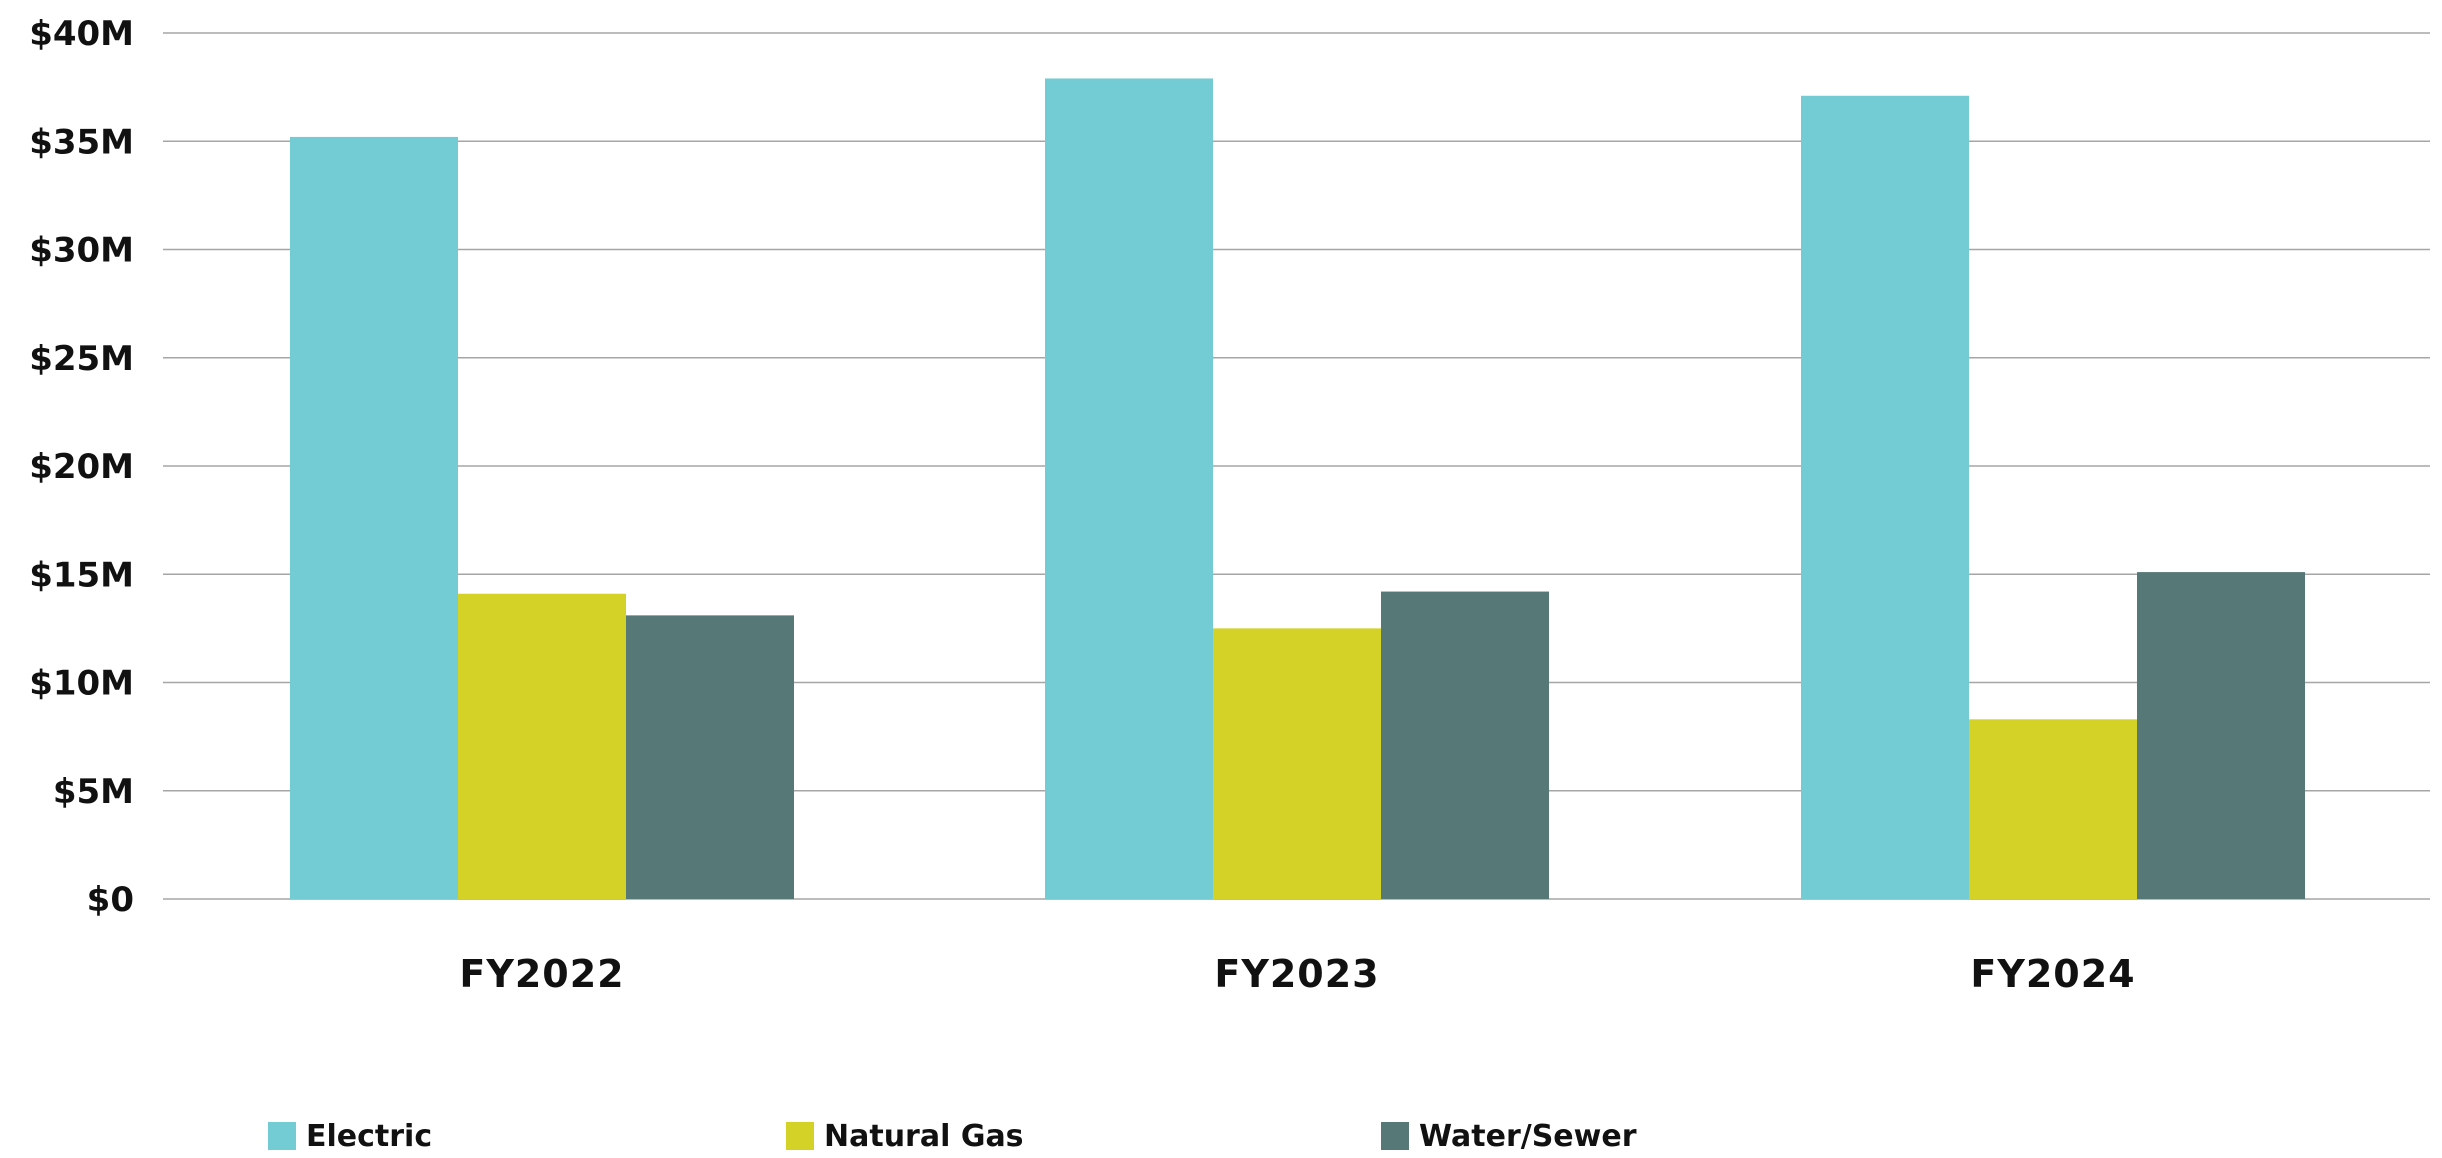 The image size is (2442, 1158). Describe the element at coordinates (81, 684) in the screenshot. I see `y-tick-label: $10M` at that location.